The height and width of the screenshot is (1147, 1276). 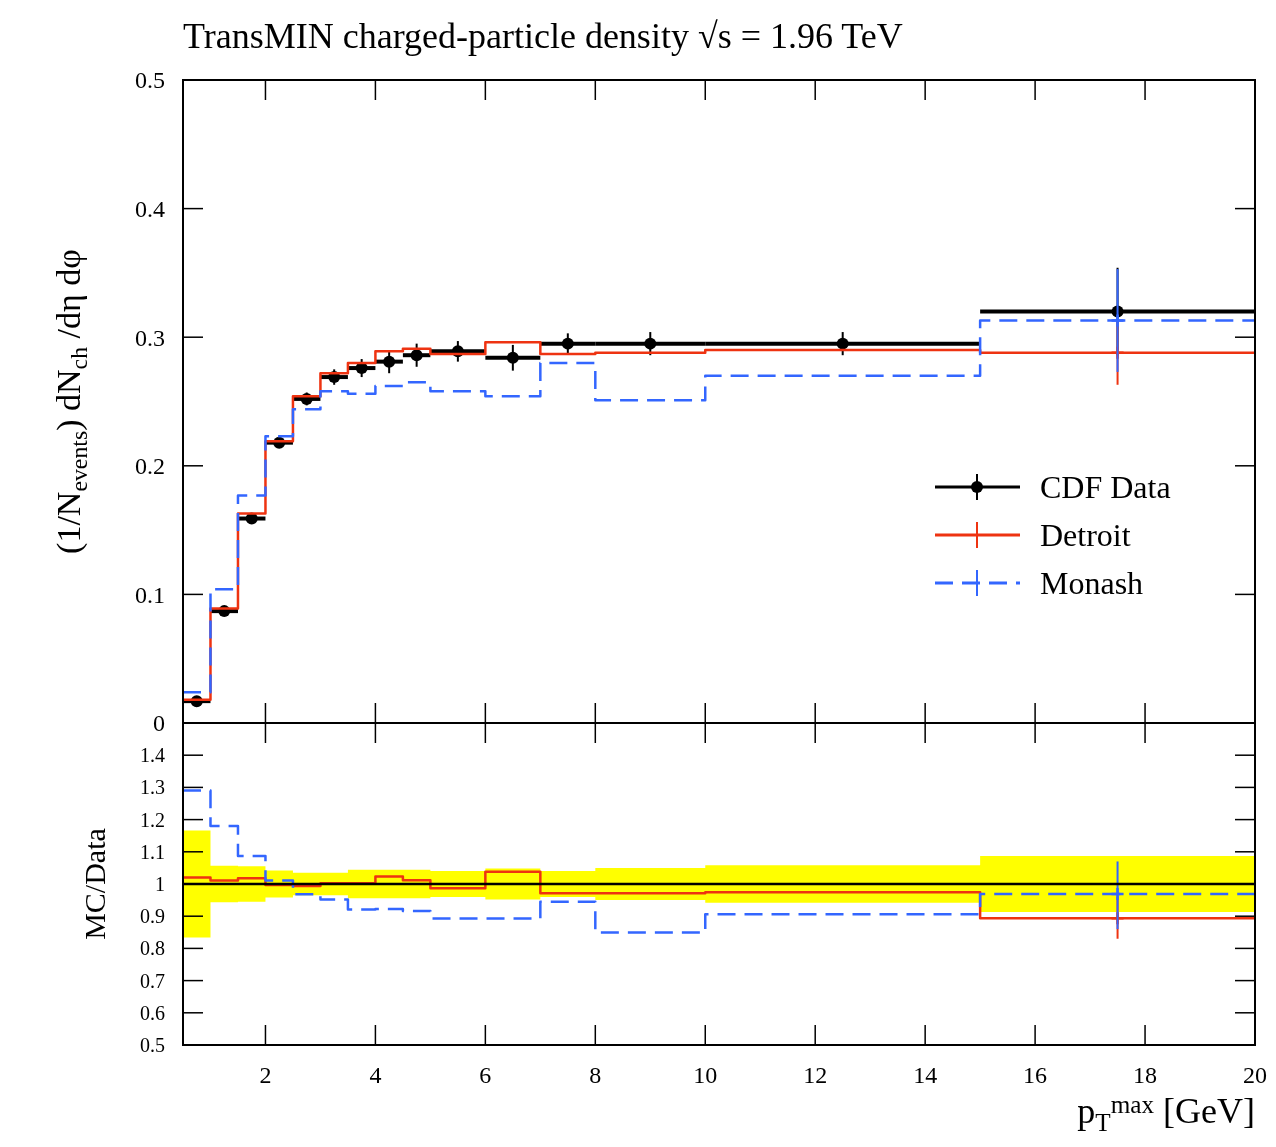 What do you see at coordinates (1085, 535) in the screenshot?
I see `legend-label: Detroit` at bounding box center [1085, 535].